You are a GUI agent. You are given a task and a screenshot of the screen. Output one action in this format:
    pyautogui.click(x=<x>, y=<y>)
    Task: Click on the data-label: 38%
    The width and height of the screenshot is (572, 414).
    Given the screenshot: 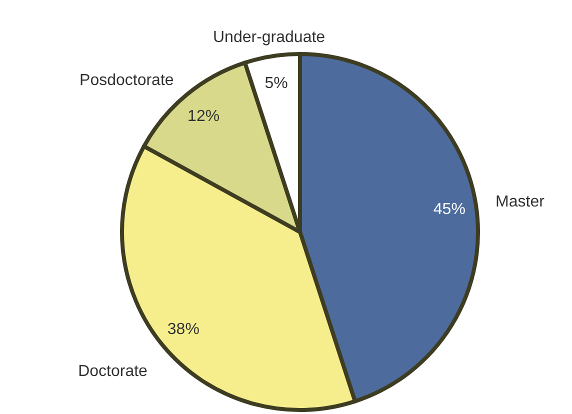 What is the action you would take?
    pyautogui.click(x=183, y=329)
    